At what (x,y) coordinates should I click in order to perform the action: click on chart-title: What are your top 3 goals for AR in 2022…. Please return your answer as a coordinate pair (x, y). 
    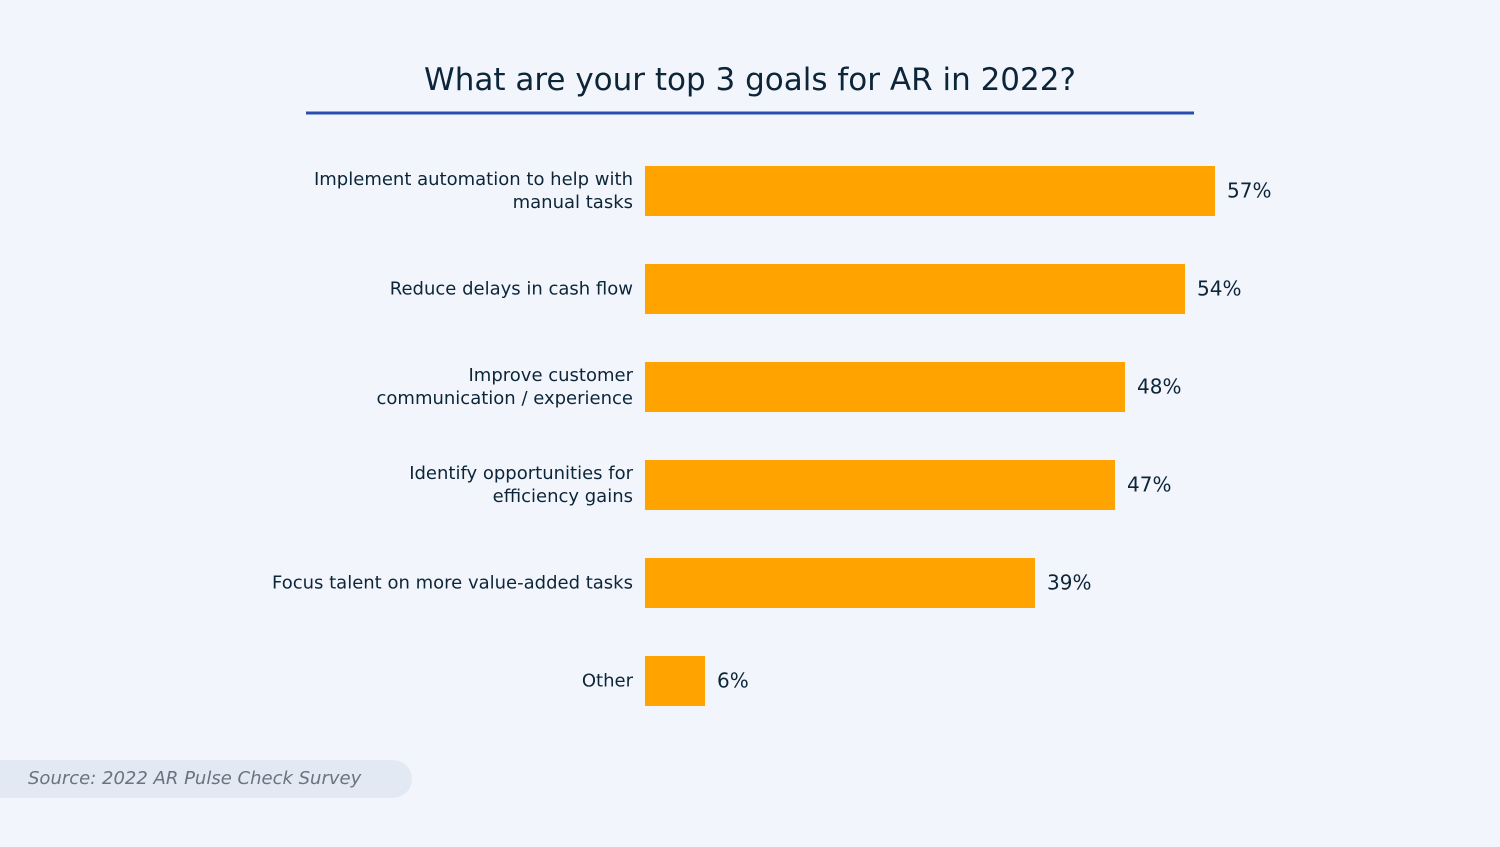
    Looking at the image, I should click on (750, 80).